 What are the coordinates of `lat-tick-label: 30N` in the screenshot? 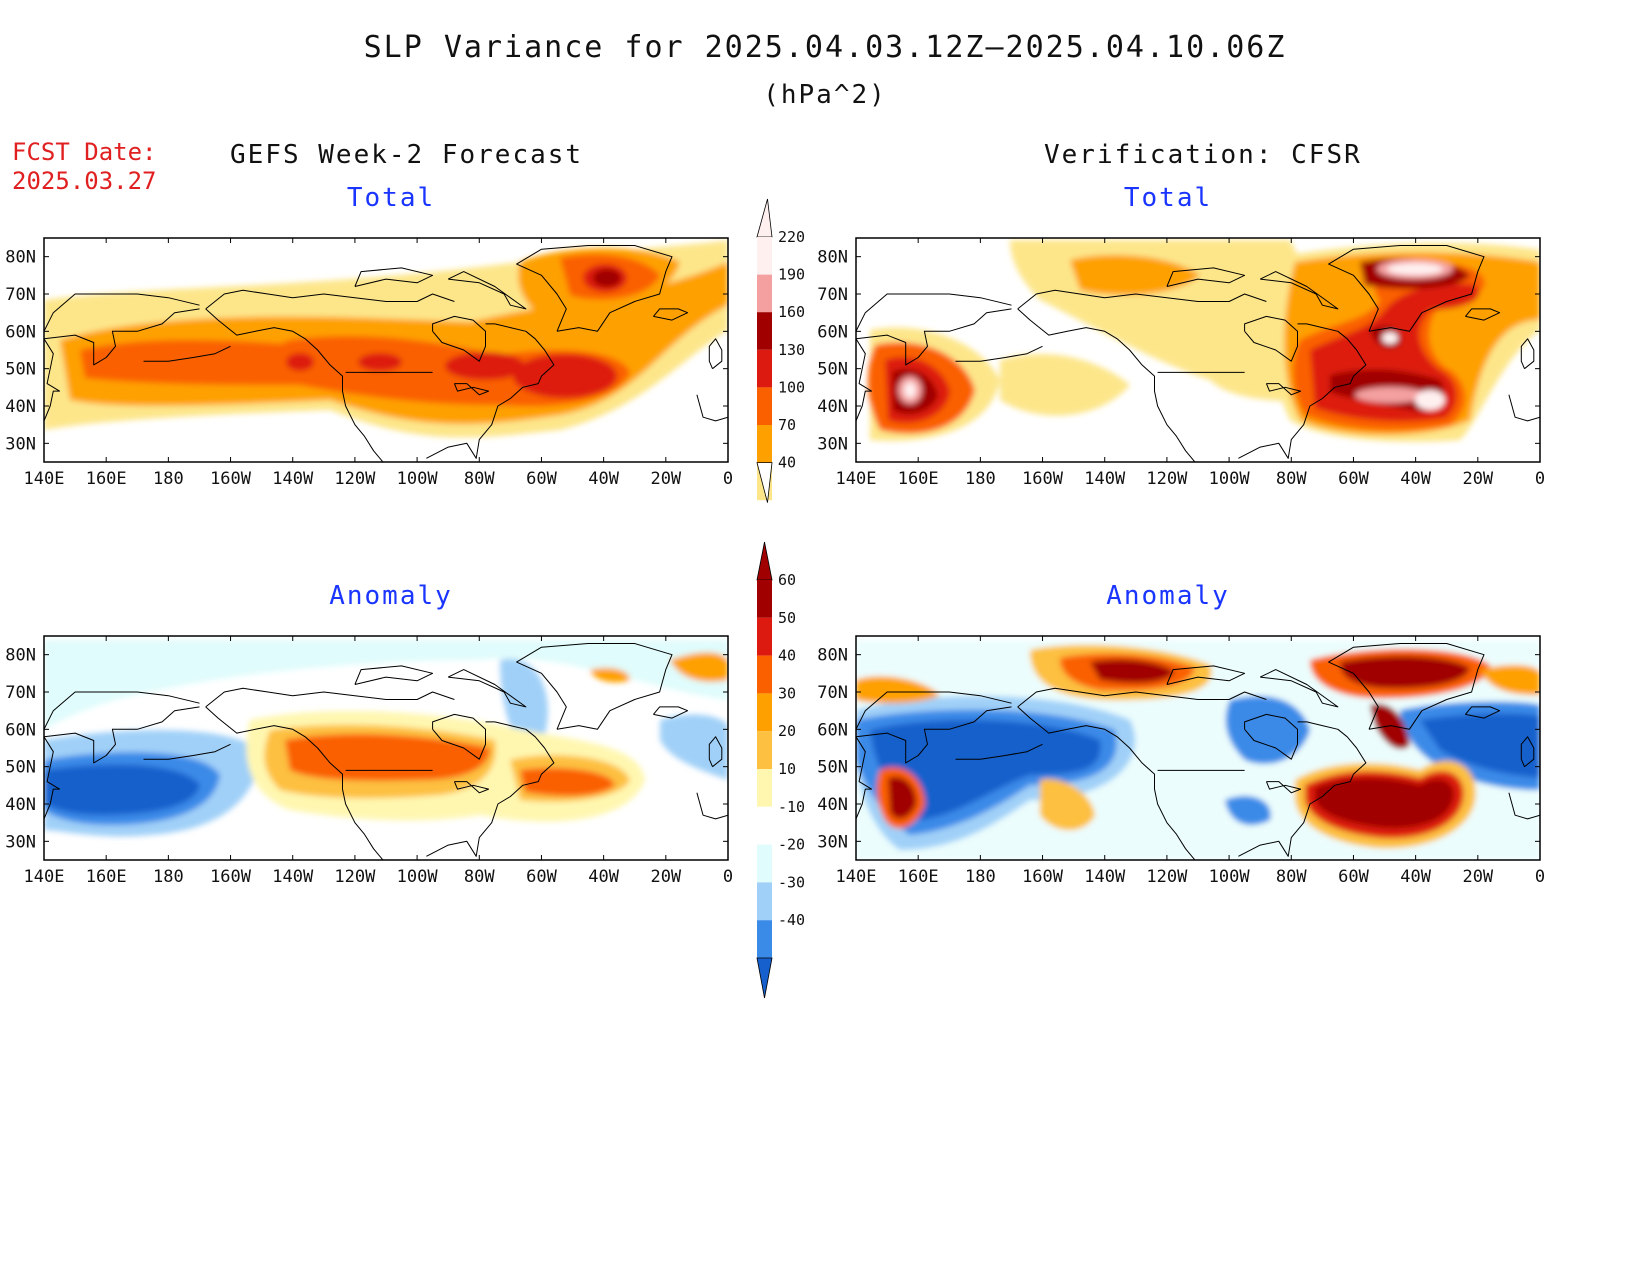 It's located at (20, 842).